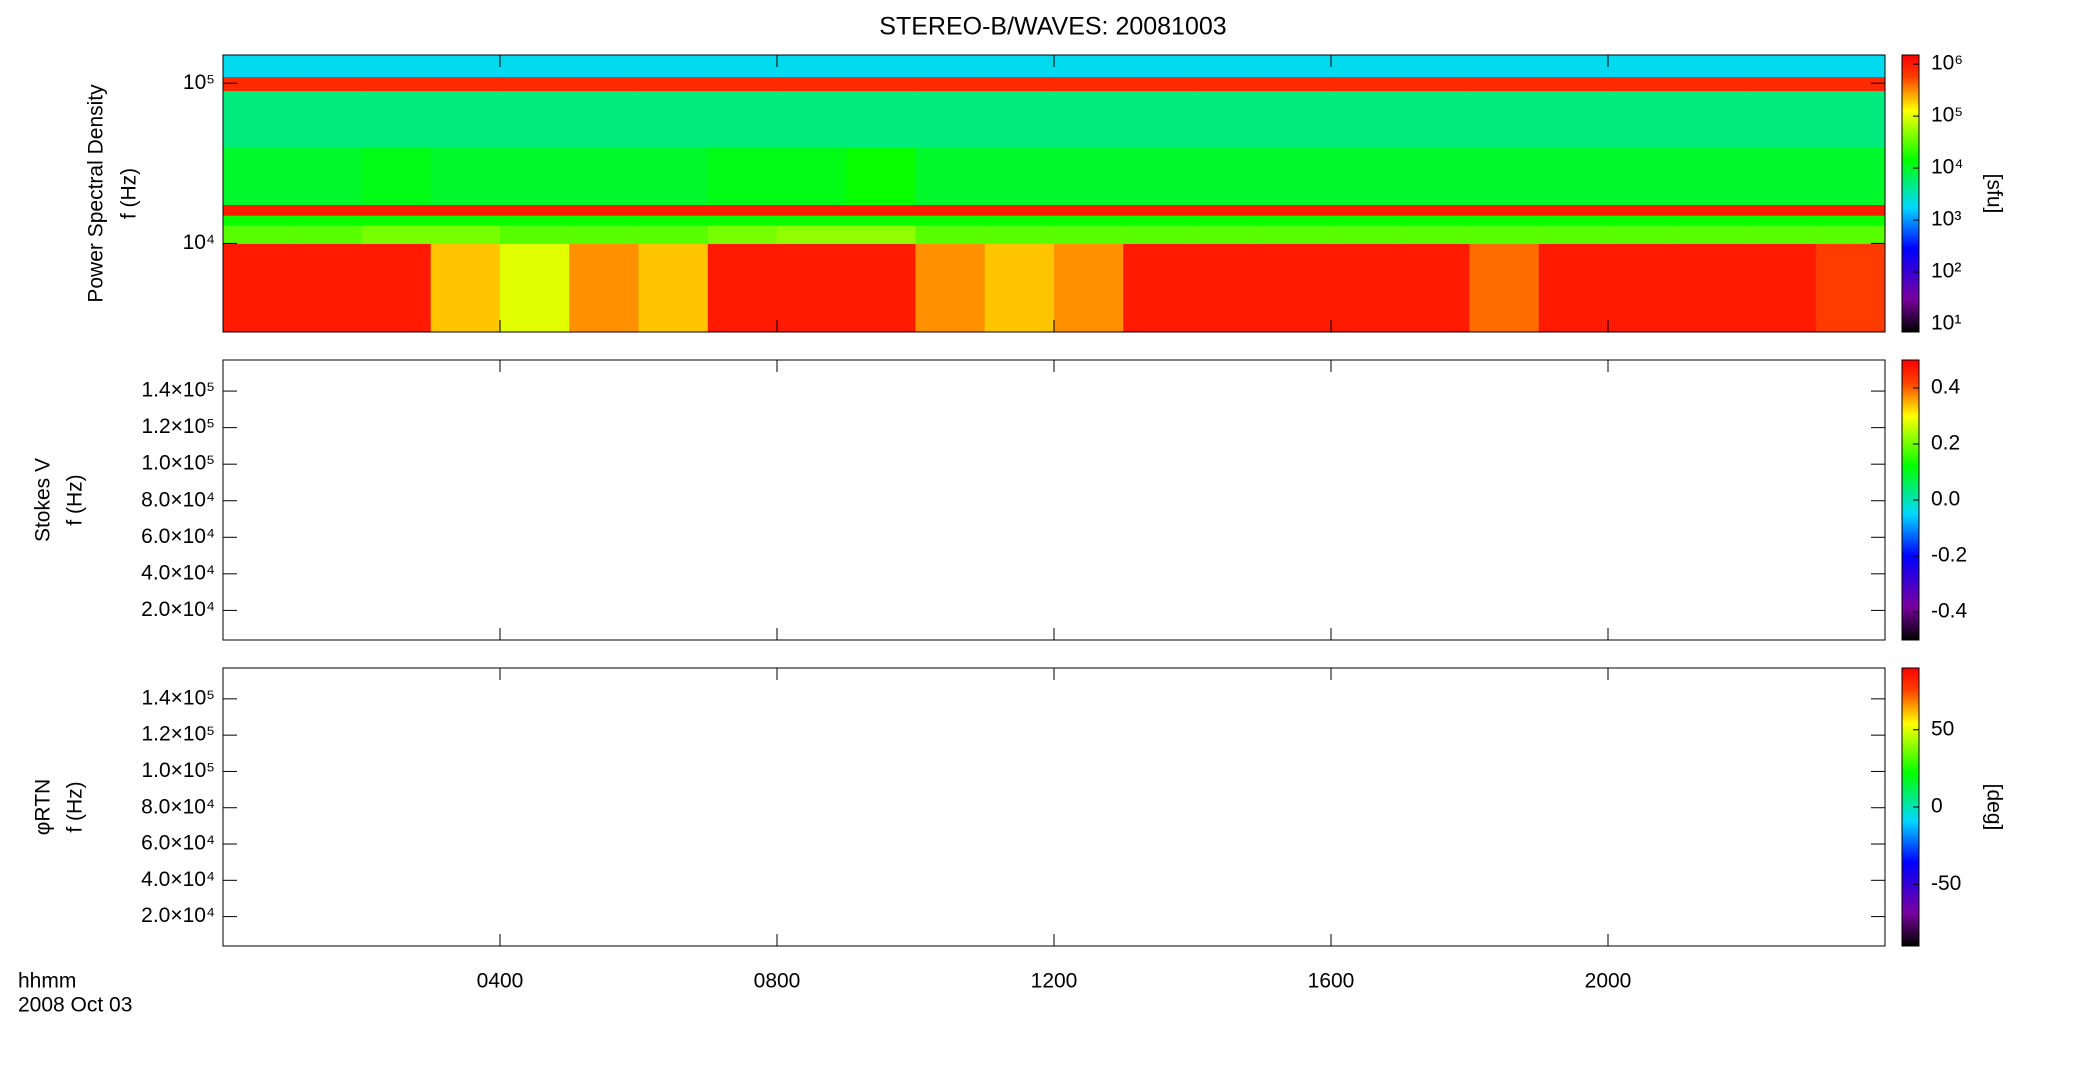 The height and width of the screenshot is (1080, 2096). Describe the element at coordinates (178, 536) in the screenshot. I see `y-tick-label: 6.0×10⁴` at that location.